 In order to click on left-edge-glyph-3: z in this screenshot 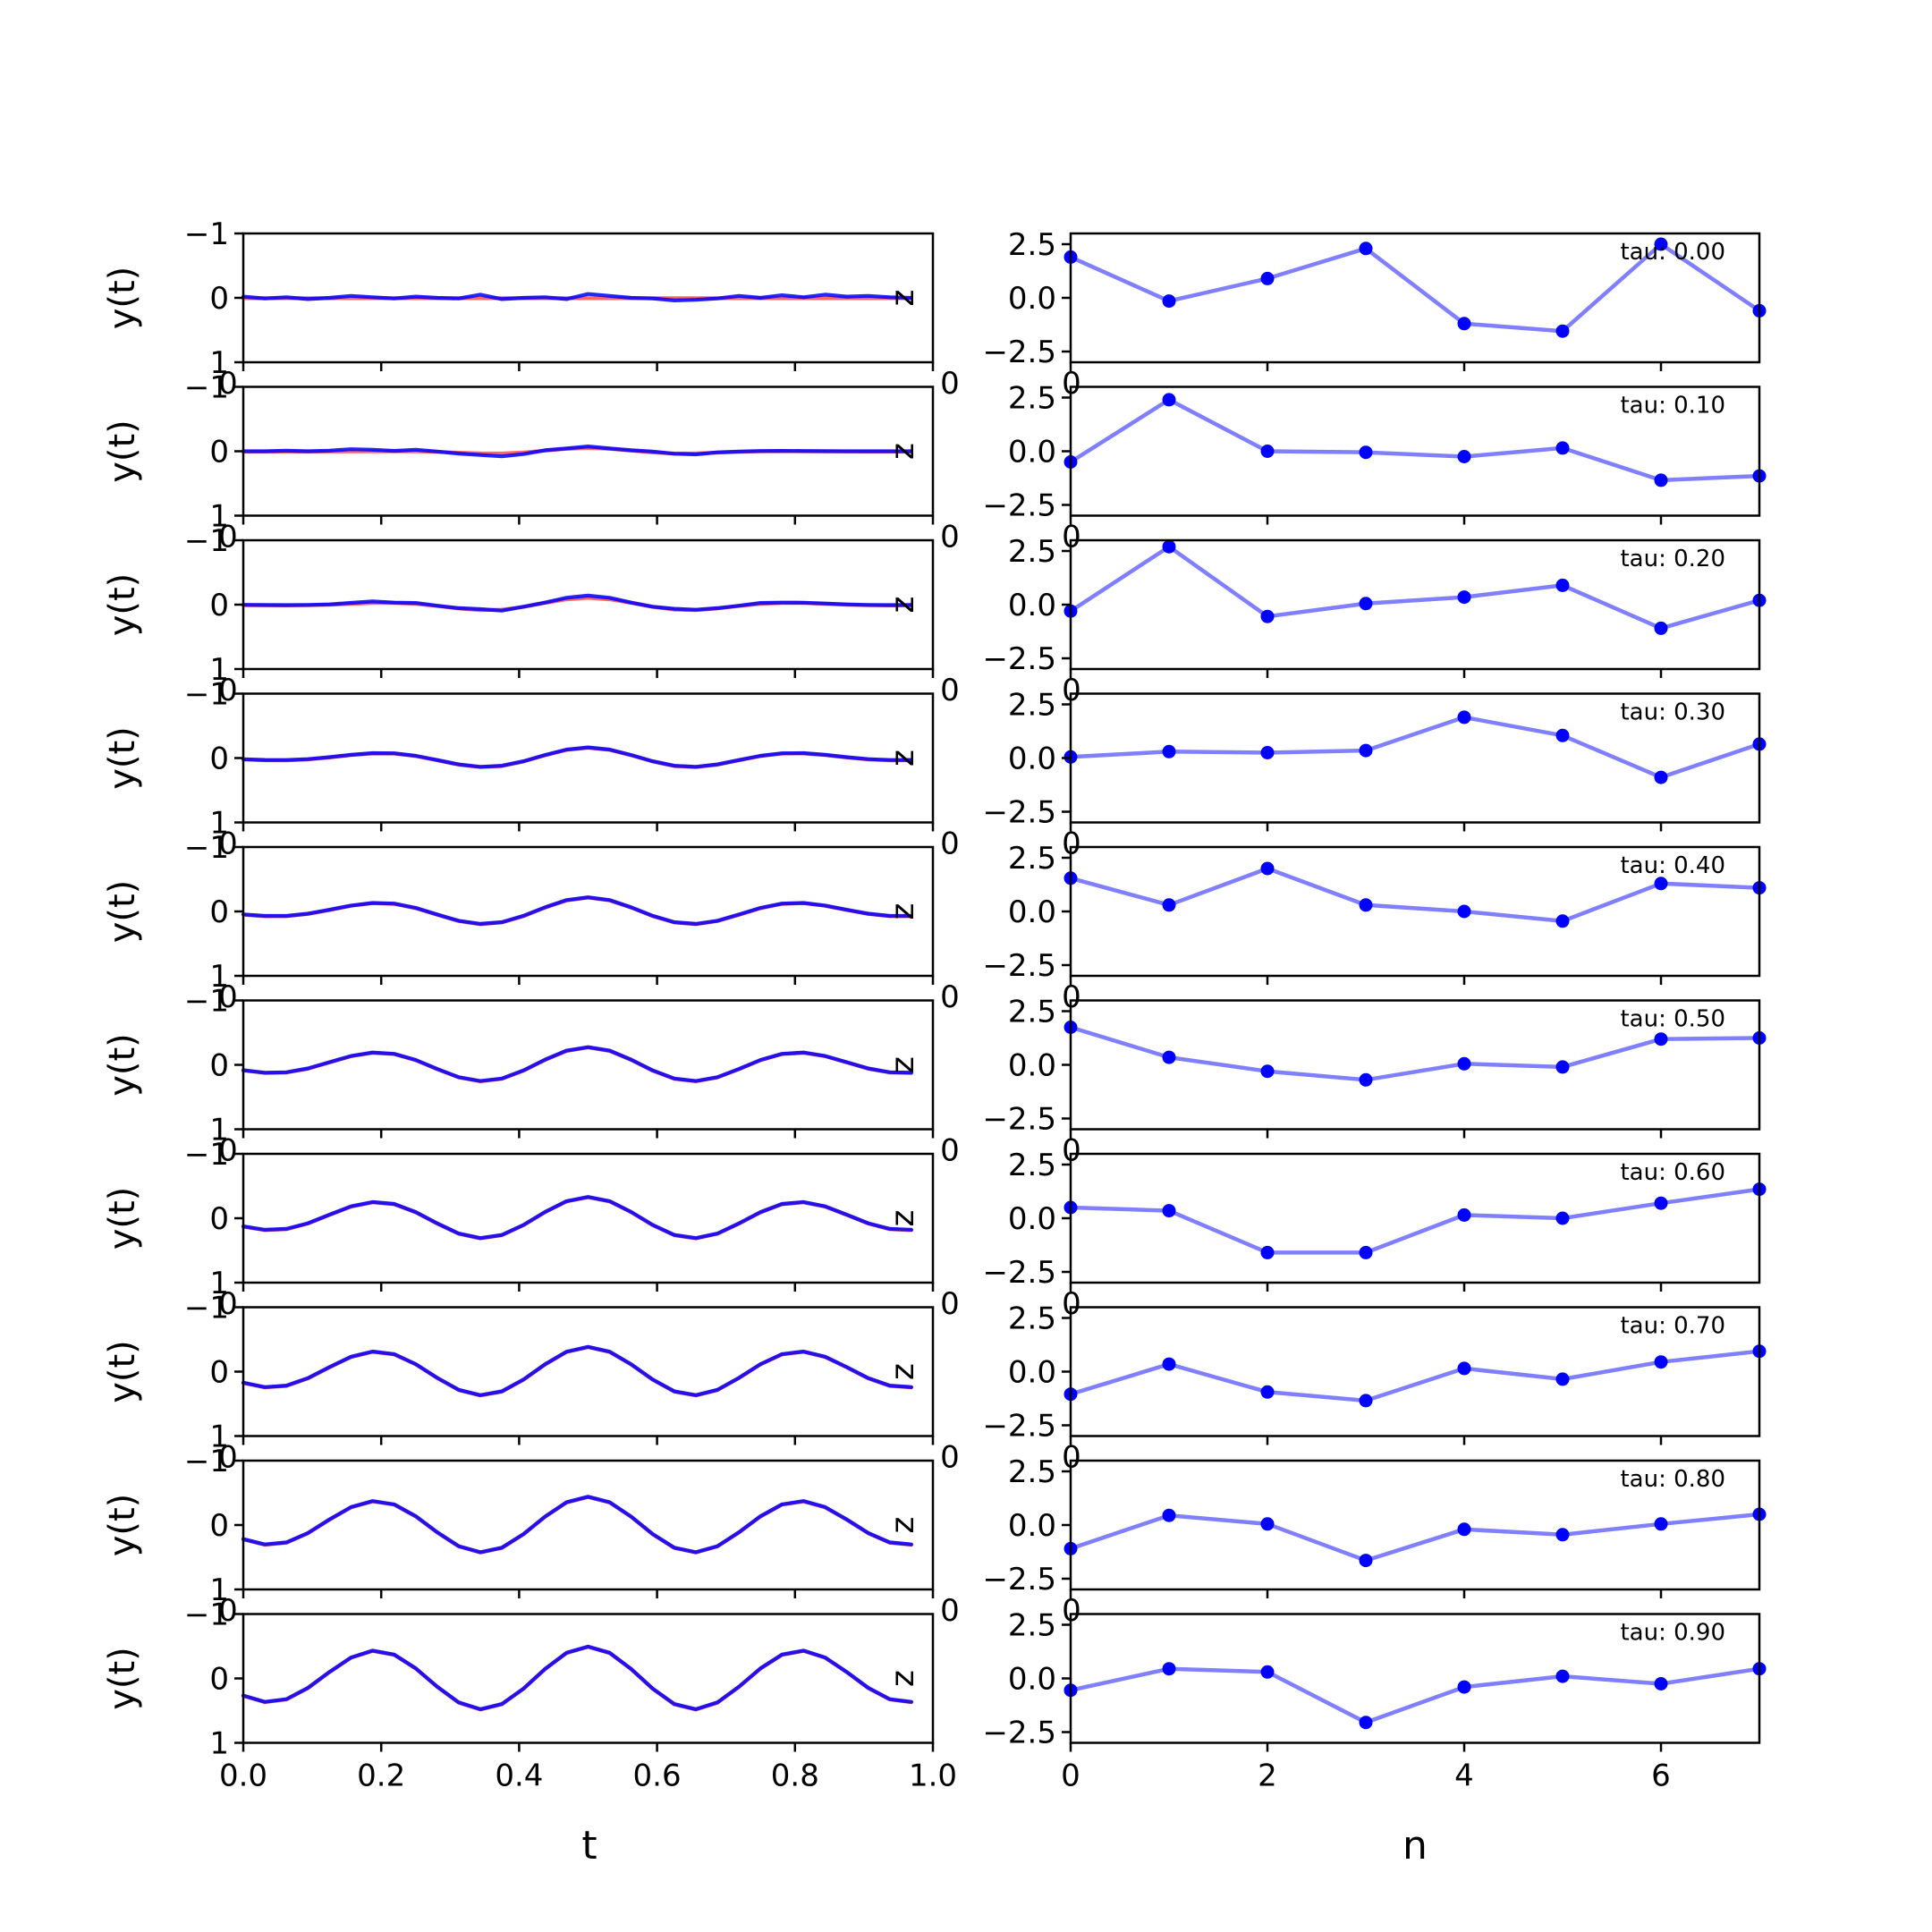, I will do `click(903, 758)`.